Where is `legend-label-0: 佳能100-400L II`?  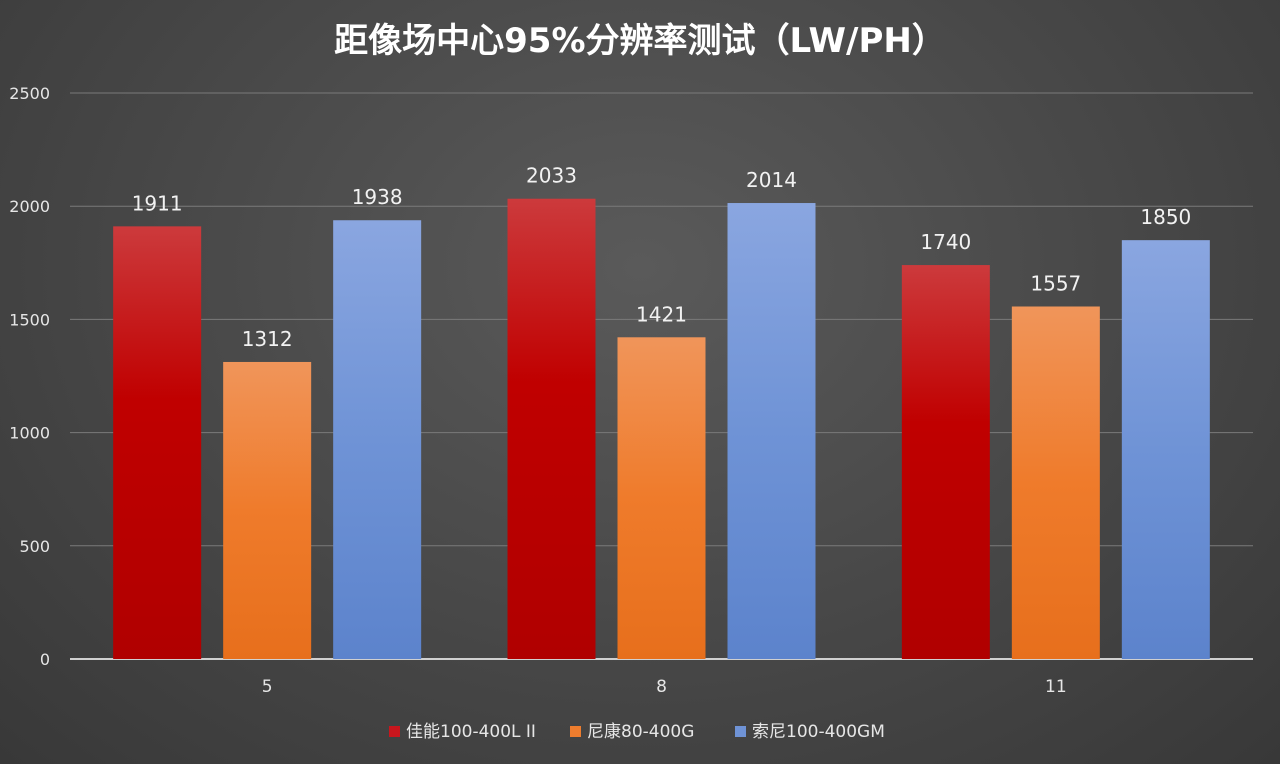
legend-label-0: 佳能100-400L II is located at coordinates (471, 732).